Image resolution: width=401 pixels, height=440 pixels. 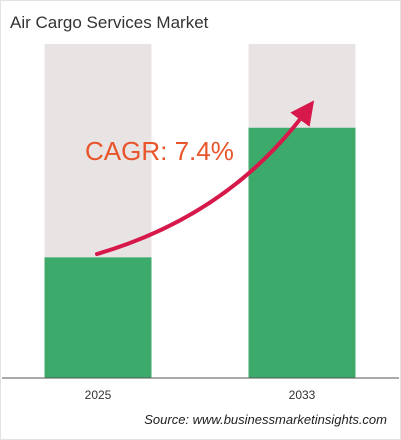 What do you see at coordinates (98, 317) in the screenshot?
I see `bar-2025` at bounding box center [98, 317].